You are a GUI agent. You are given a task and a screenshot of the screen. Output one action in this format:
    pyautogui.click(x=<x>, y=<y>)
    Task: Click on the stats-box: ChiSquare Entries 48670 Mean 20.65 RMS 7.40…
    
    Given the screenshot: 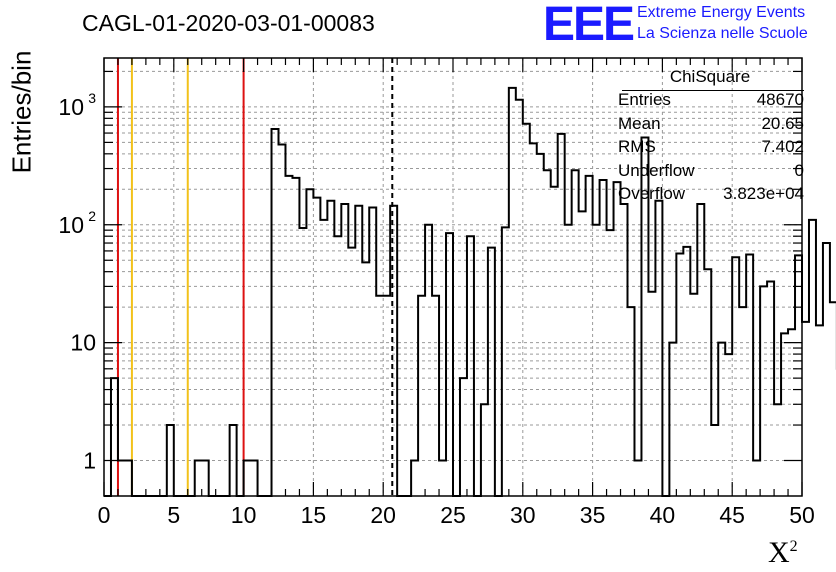 What is the action you would take?
    pyautogui.click(x=708, y=136)
    